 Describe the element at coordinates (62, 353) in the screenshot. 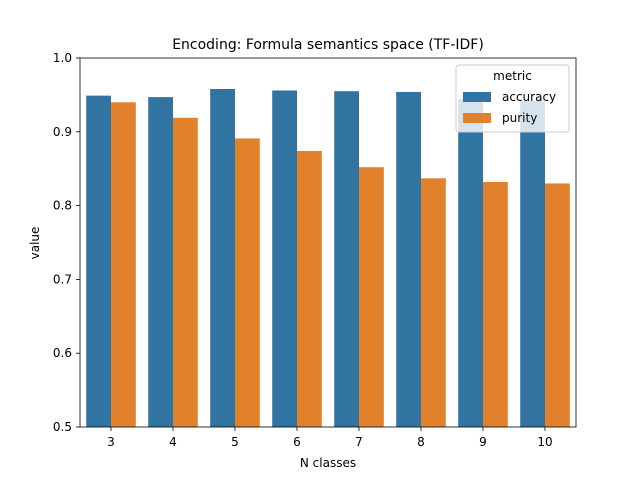

I see `y-tick-label: 0.6` at that location.